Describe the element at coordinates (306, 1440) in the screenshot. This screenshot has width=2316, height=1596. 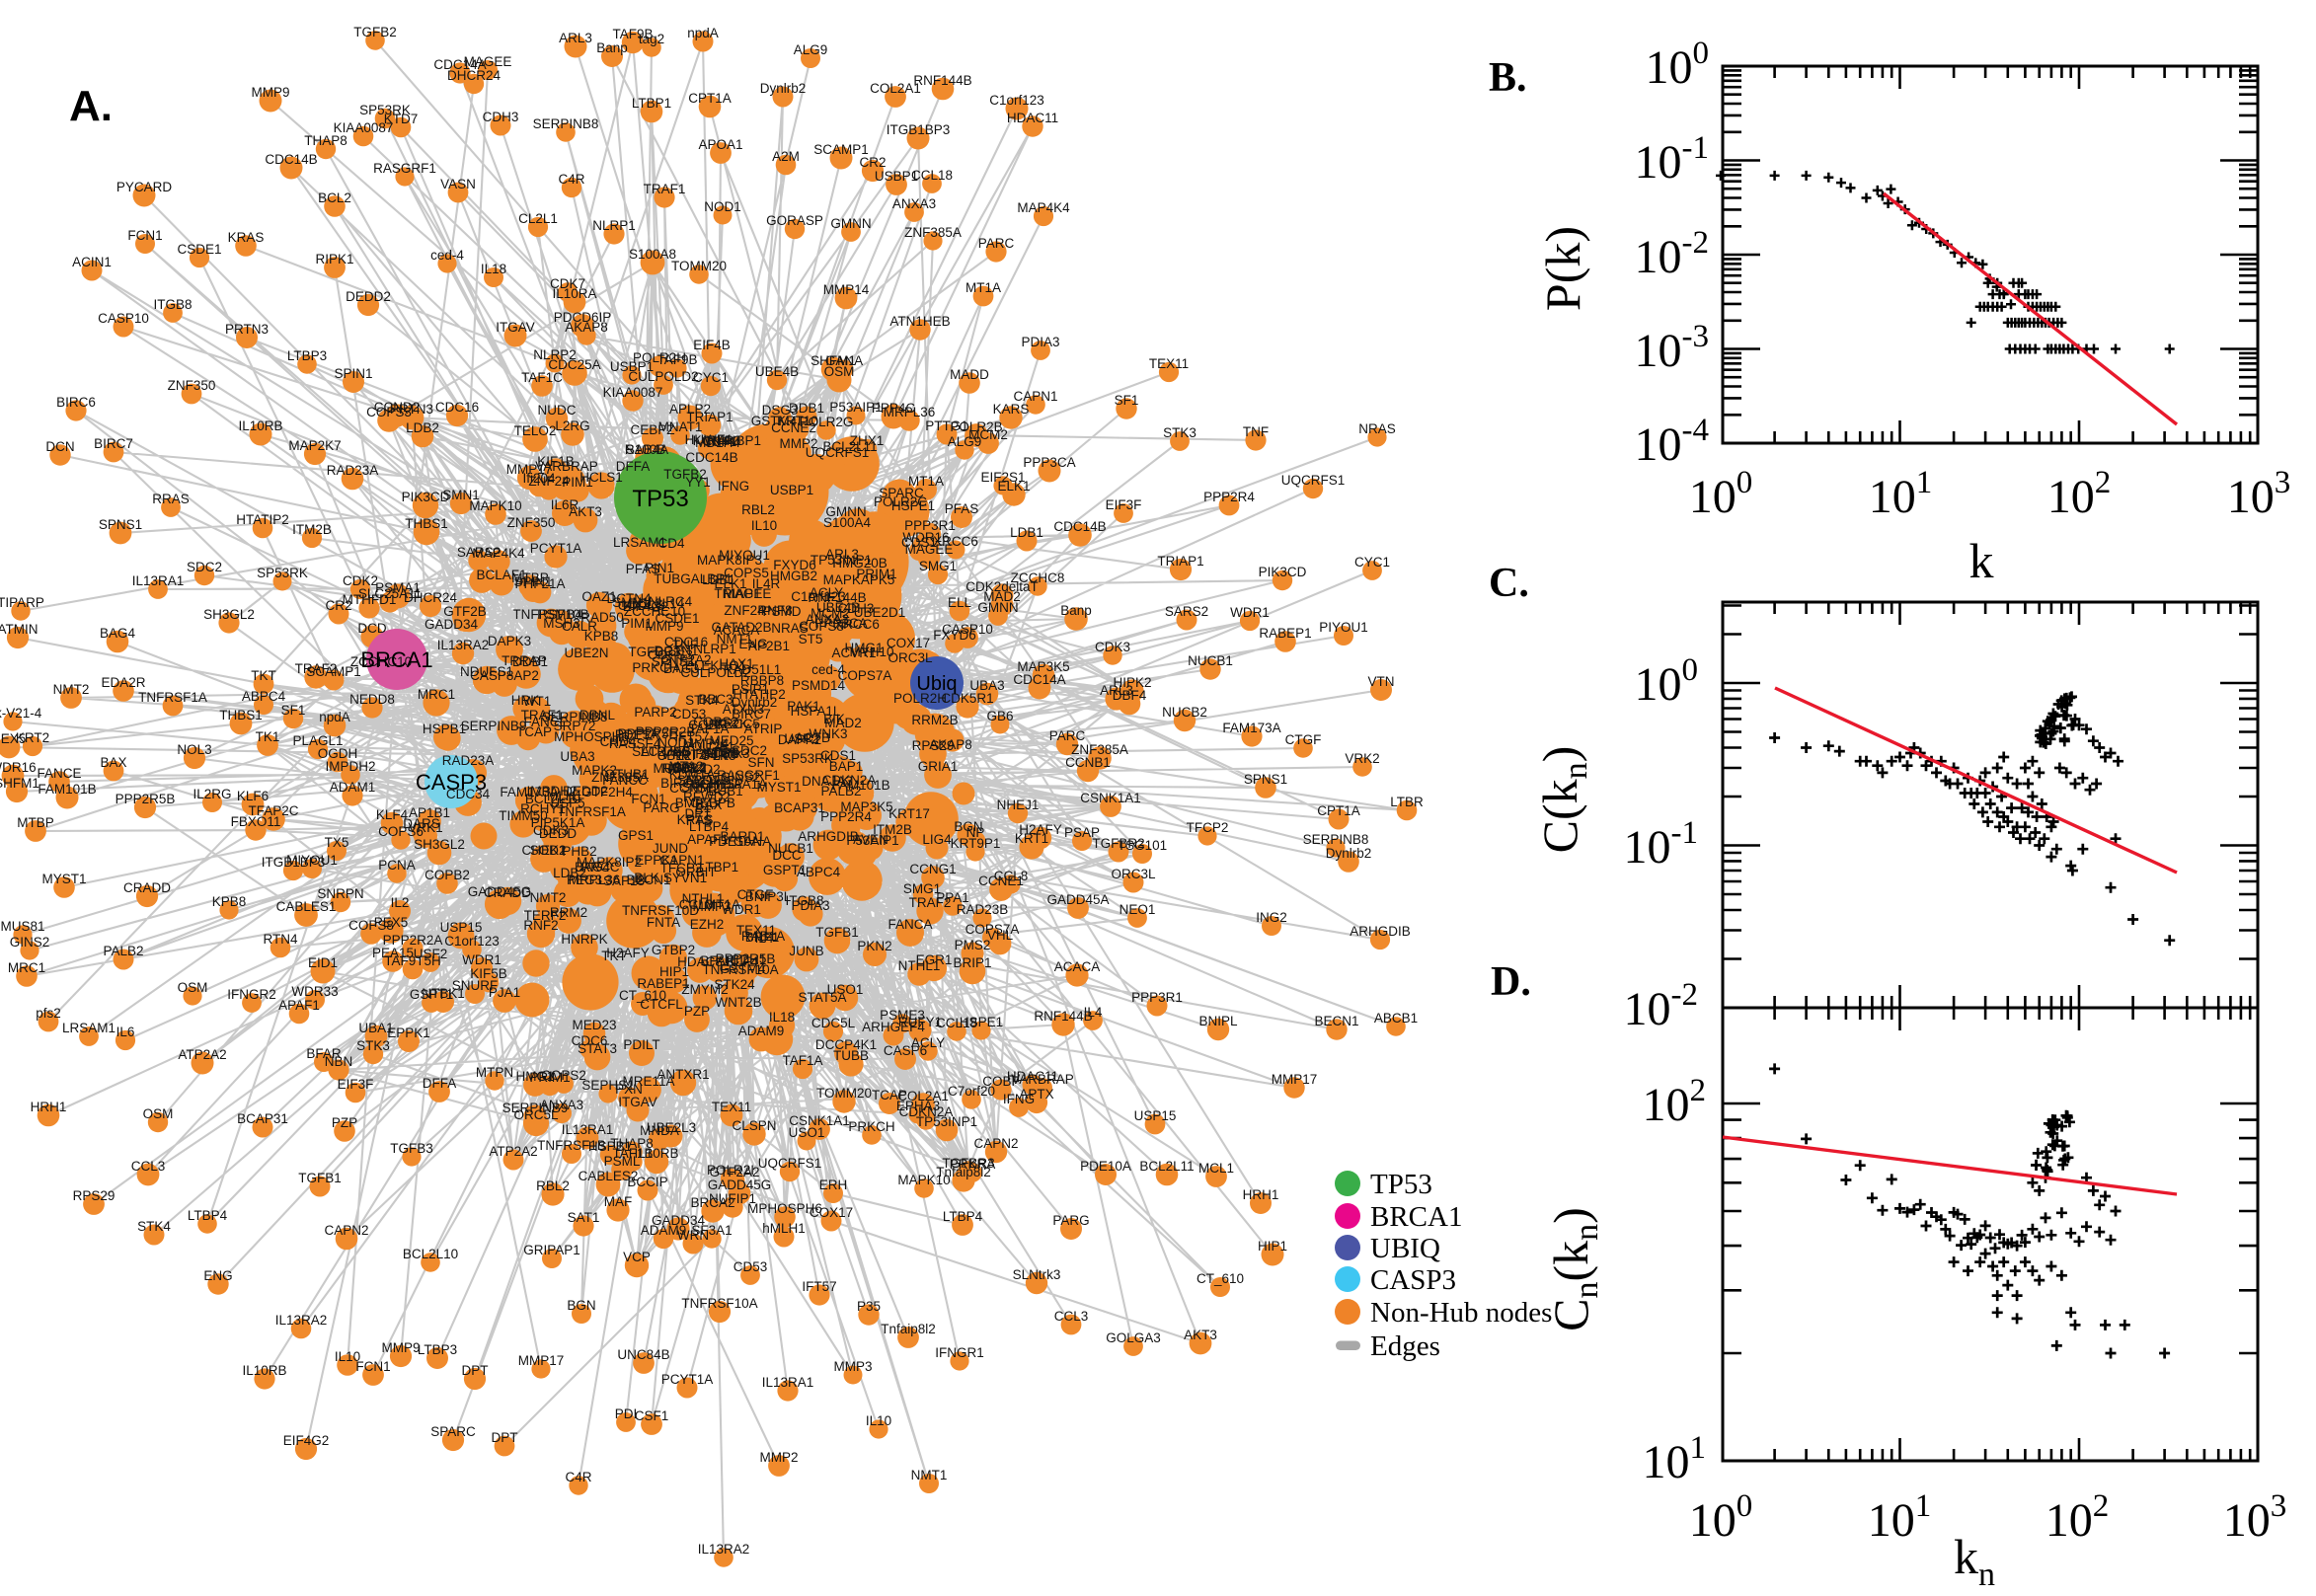
I see `svg-text: EIF4G2` at that location.